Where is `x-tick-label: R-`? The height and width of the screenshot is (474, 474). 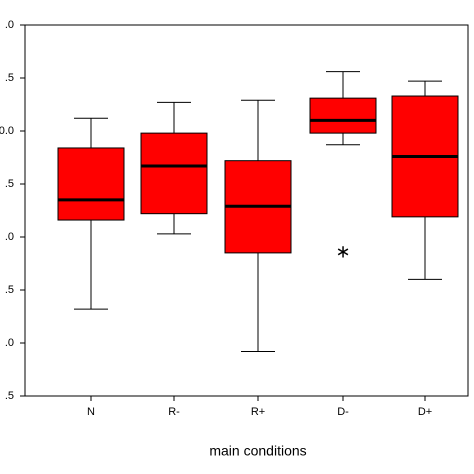 x-tick-label: R- is located at coordinates (174, 412).